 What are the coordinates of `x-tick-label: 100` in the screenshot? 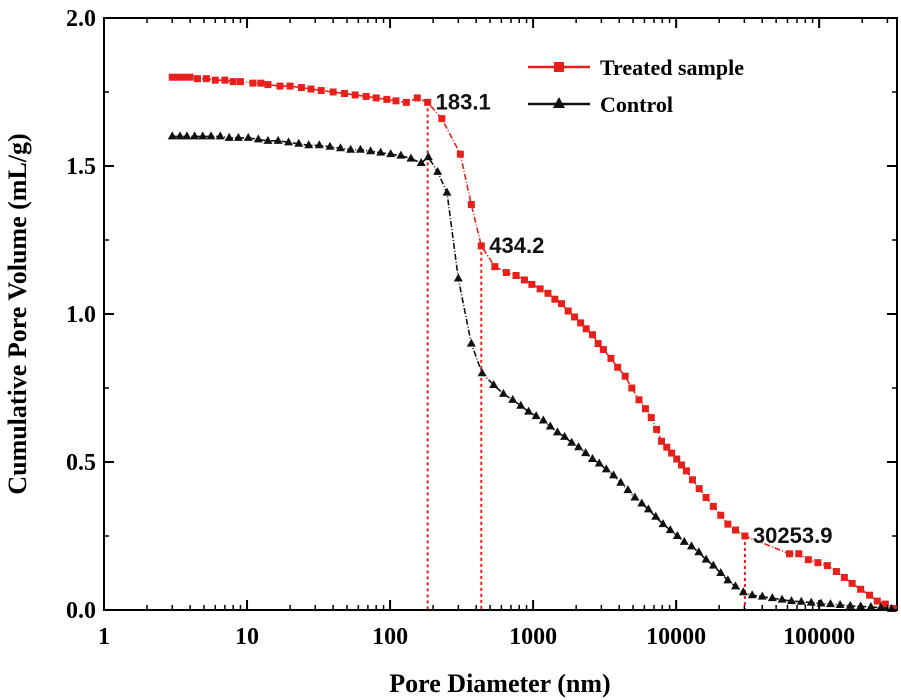 It's located at (390, 637).